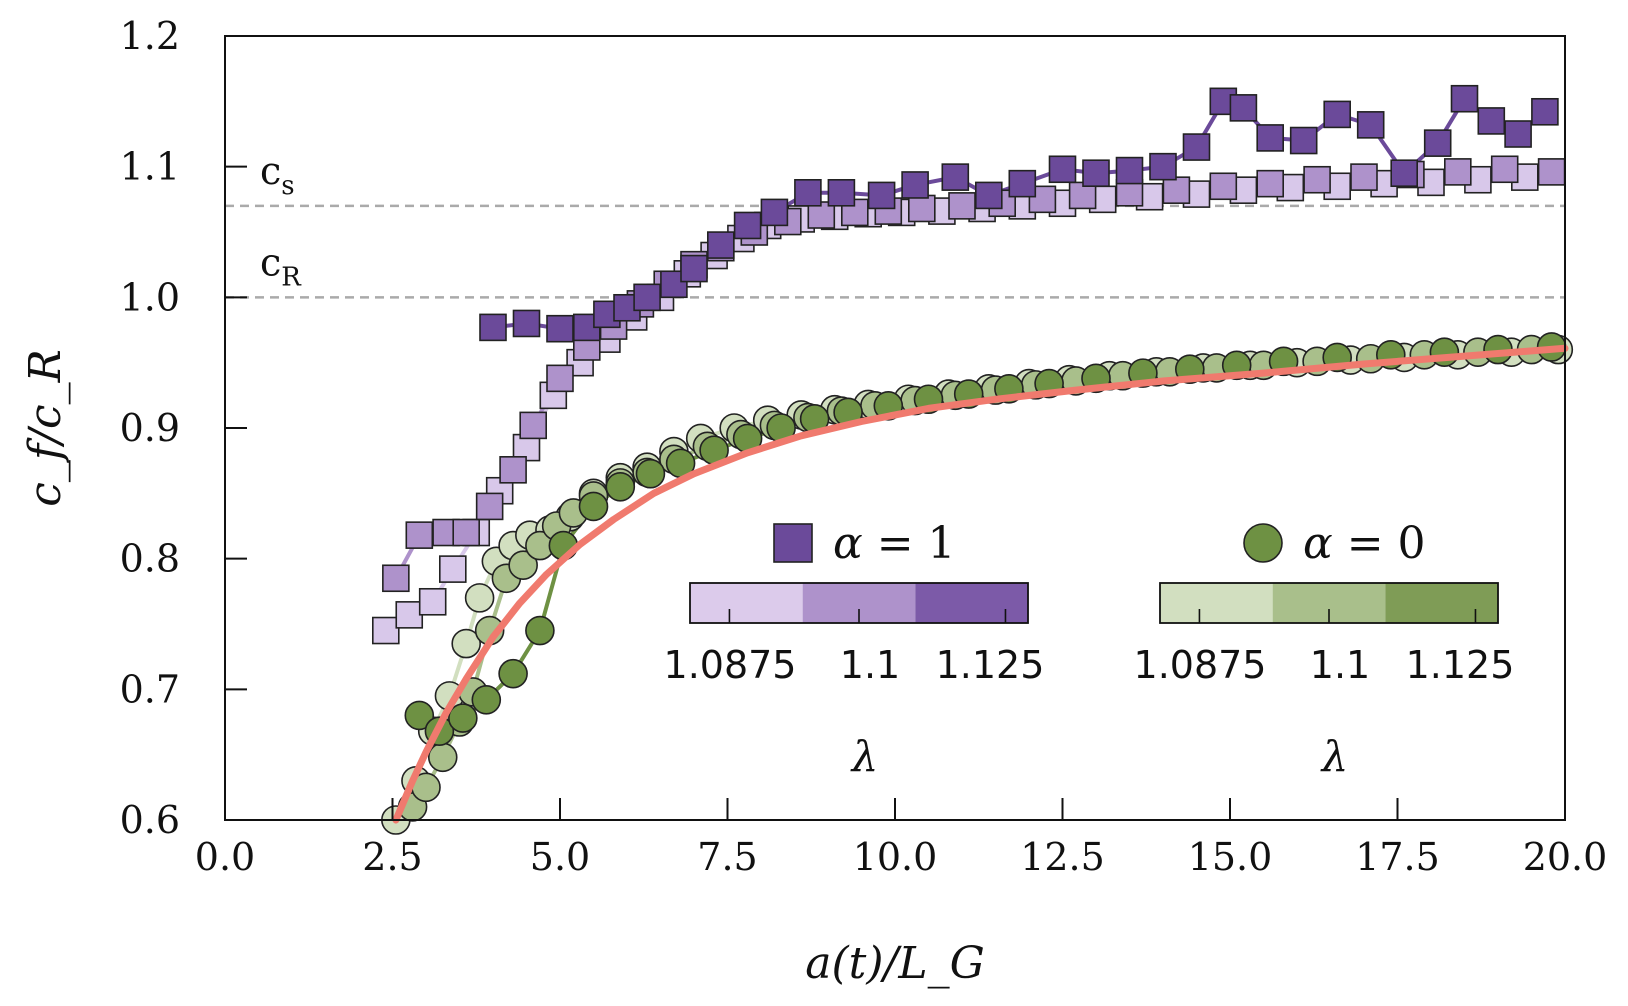  I want to click on x-tick-label: 5.0, so click(560, 857).